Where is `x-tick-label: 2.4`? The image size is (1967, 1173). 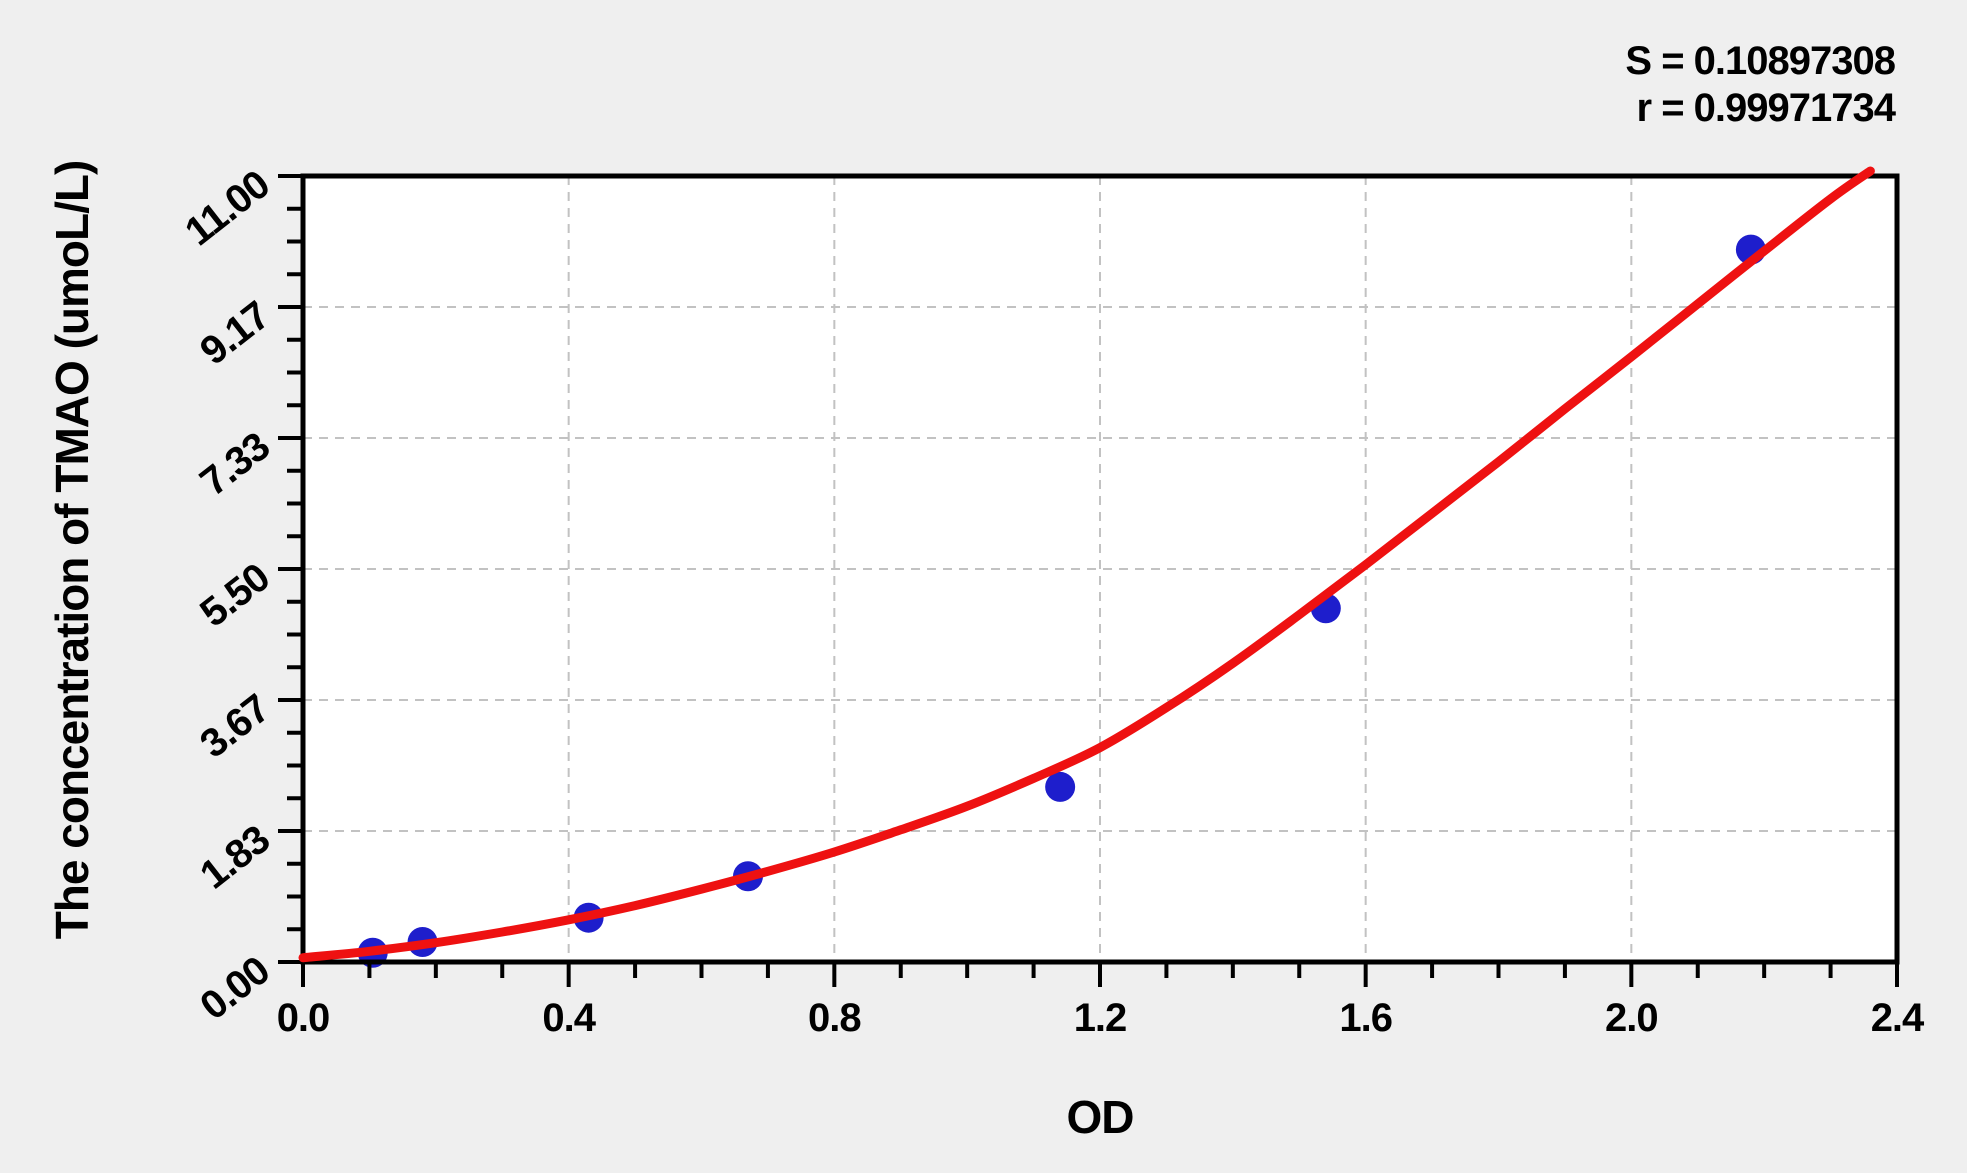 x-tick-label: 2.4 is located at coordinates (1898, 1018).